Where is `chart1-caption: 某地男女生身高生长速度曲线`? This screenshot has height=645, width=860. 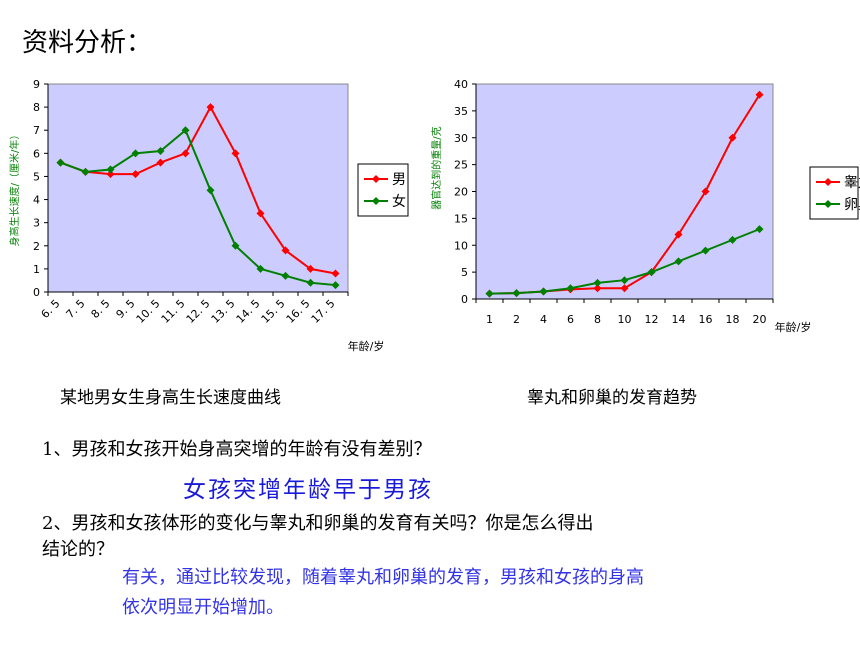
chart1-caption: 某地男女生身高生长速度曲线 is located at coordinates (170, 398).